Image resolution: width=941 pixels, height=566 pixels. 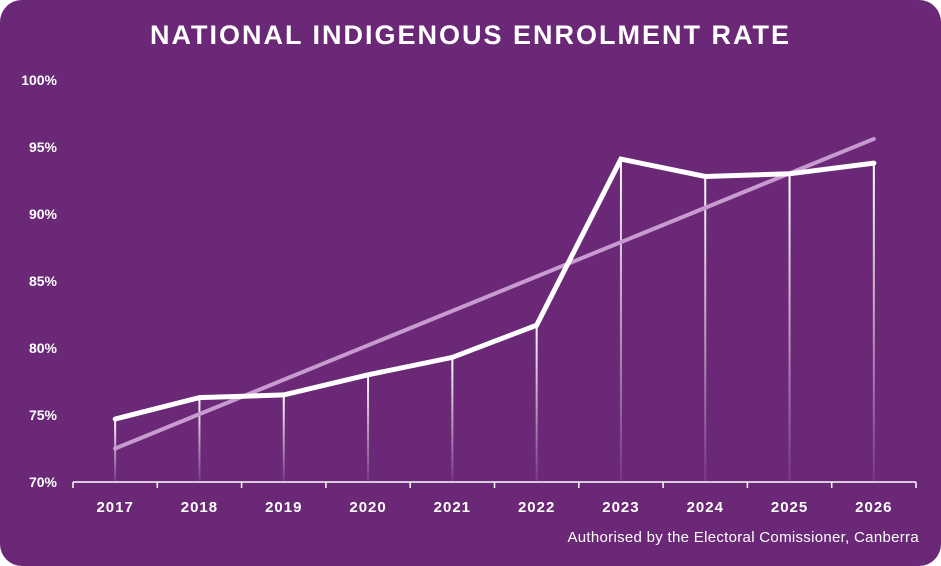 I want to click on y-tick-label: 80%, so click(x=43, y=348).